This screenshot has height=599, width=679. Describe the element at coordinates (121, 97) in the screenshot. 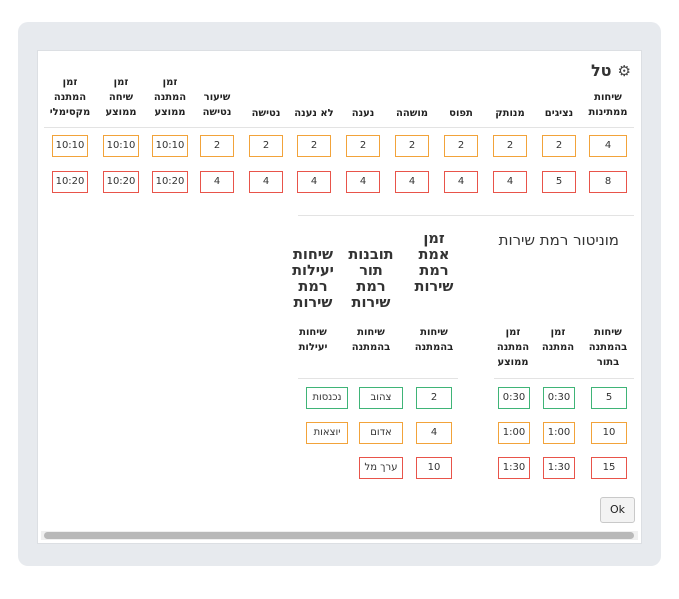

I see `metric-header: זמן שיחה ממוצע` at that location.